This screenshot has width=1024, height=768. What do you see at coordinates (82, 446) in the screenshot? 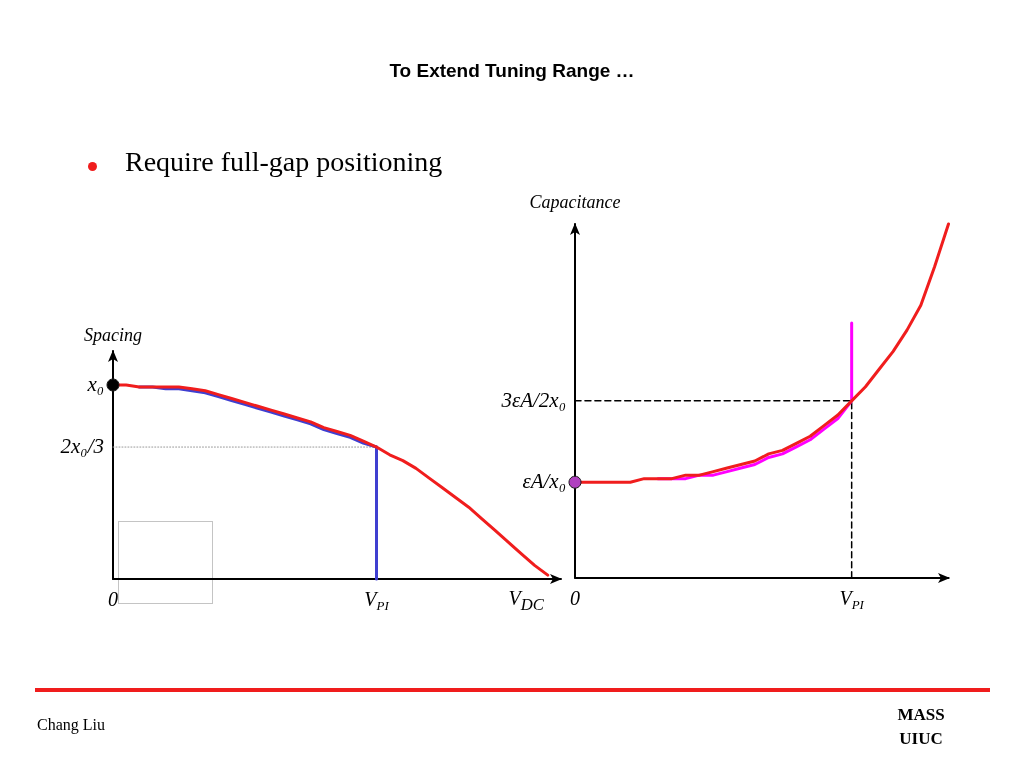
I see `annotation: 2x₀/3` at bounding box center [82, 446].